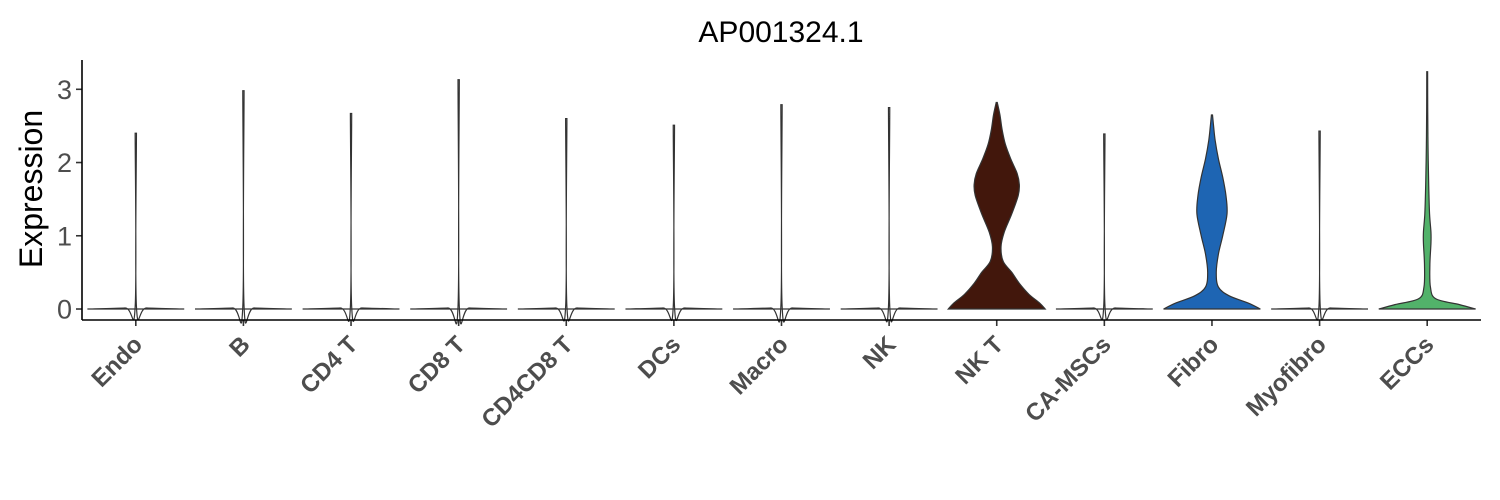  I want to click on violin-nk, so click(889, 215).